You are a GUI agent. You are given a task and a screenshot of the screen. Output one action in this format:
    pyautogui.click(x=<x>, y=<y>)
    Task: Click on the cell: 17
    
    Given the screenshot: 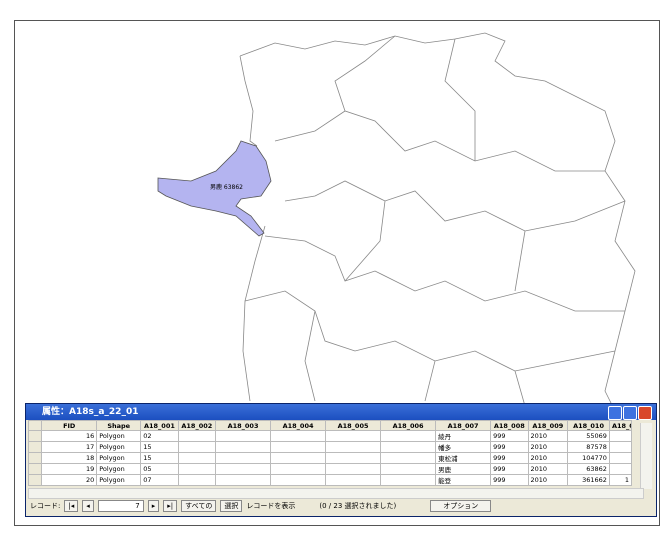 What is the action you would take?
    pyautogui.click(x=69, y=447)
    